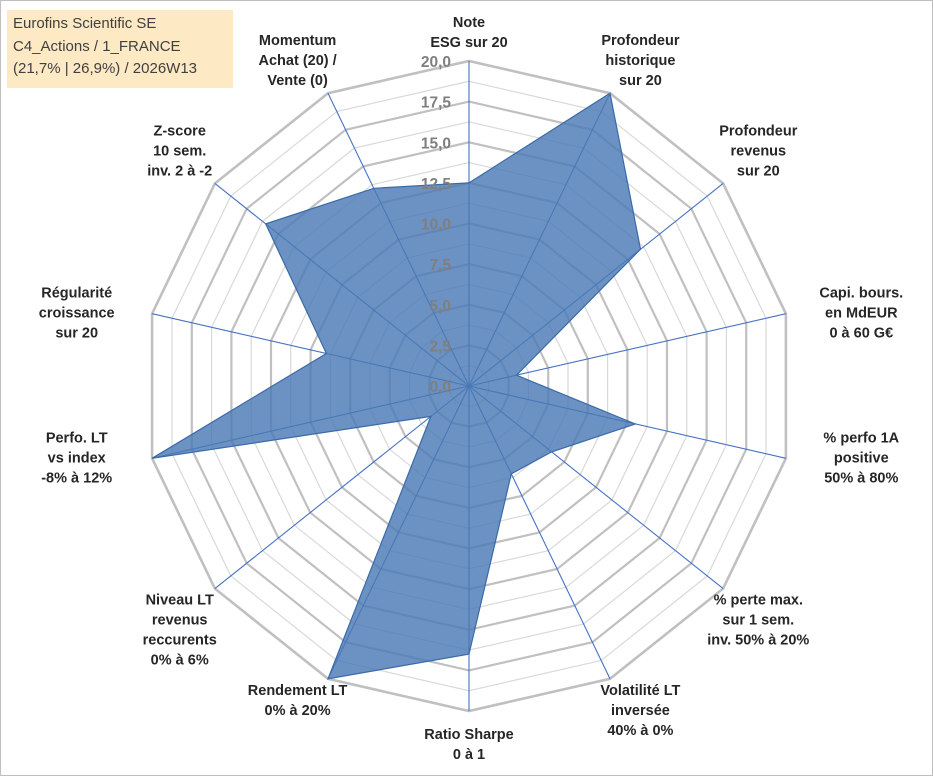  I want to click on tick-label: 5,0, so click(440, 306).